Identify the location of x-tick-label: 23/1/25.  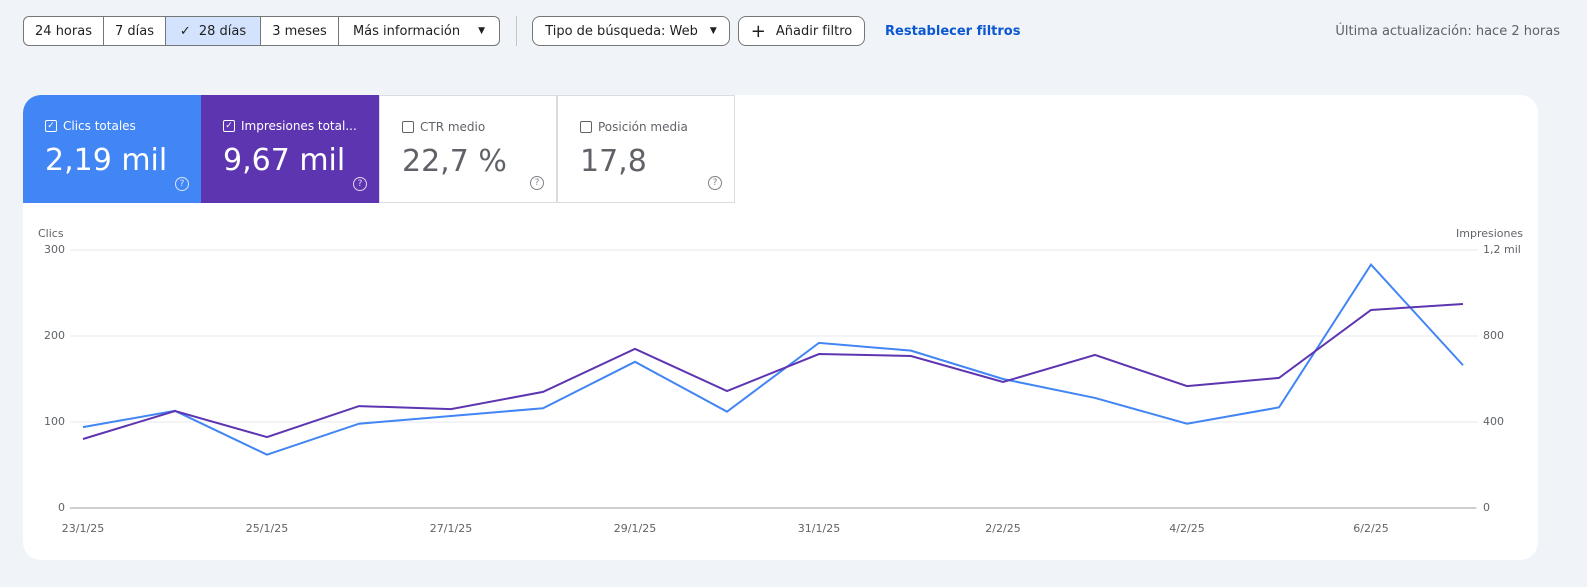
(83, 528).